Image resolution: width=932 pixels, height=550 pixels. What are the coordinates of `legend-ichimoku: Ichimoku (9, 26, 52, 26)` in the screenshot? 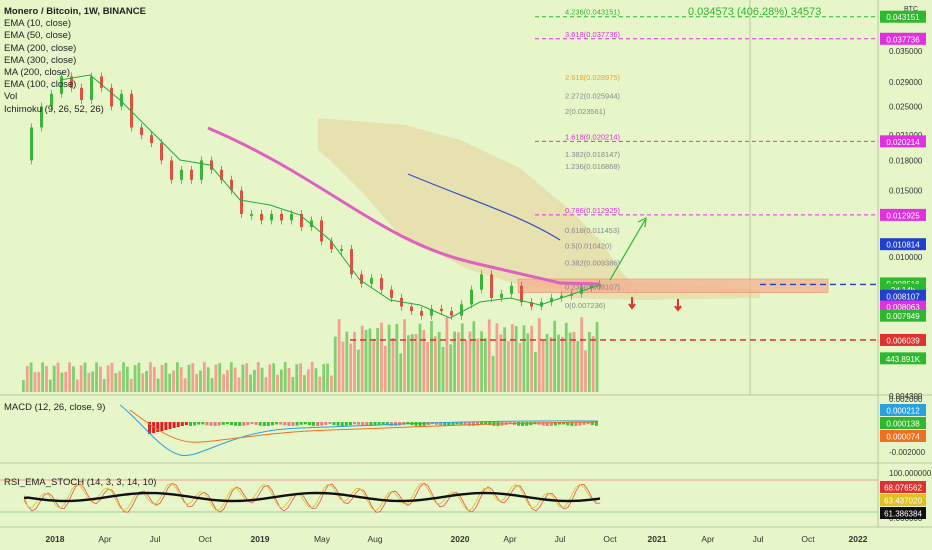 It's located at (54, 109).